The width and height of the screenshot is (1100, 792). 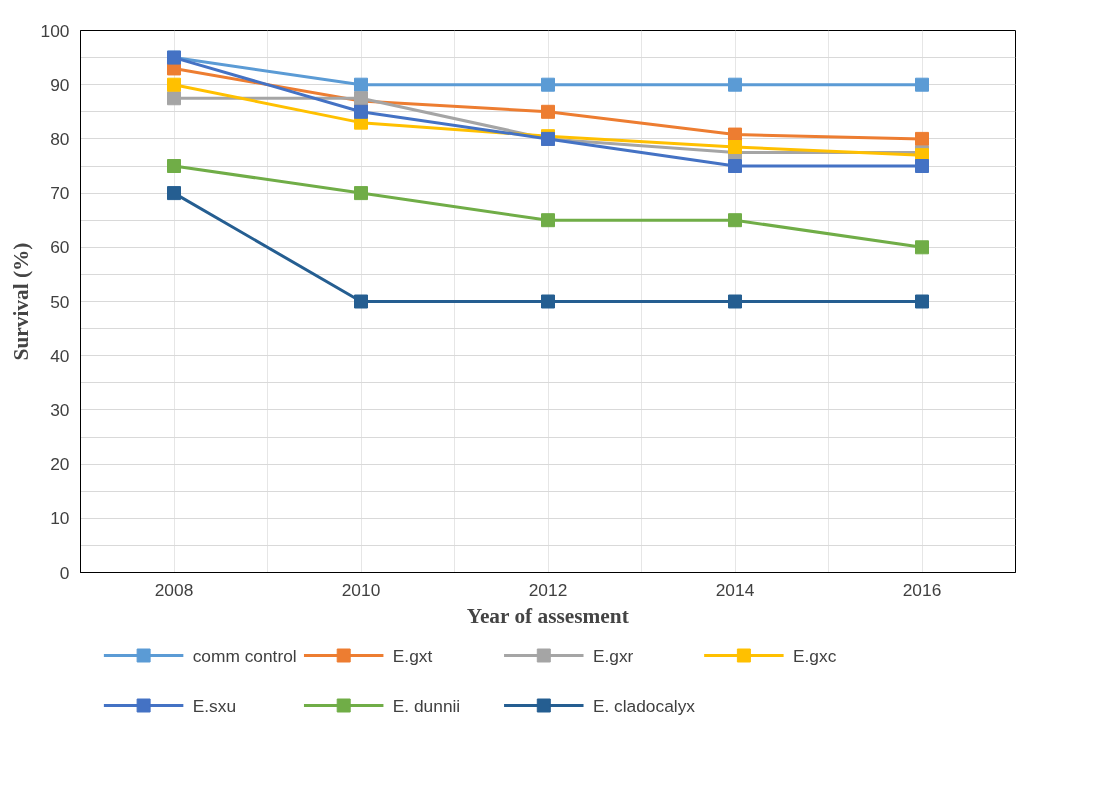 What do you see at coordinates (922, 589) in the screenshot?
I see `x-tick-label: 2016` at bounding box center [922, 589].